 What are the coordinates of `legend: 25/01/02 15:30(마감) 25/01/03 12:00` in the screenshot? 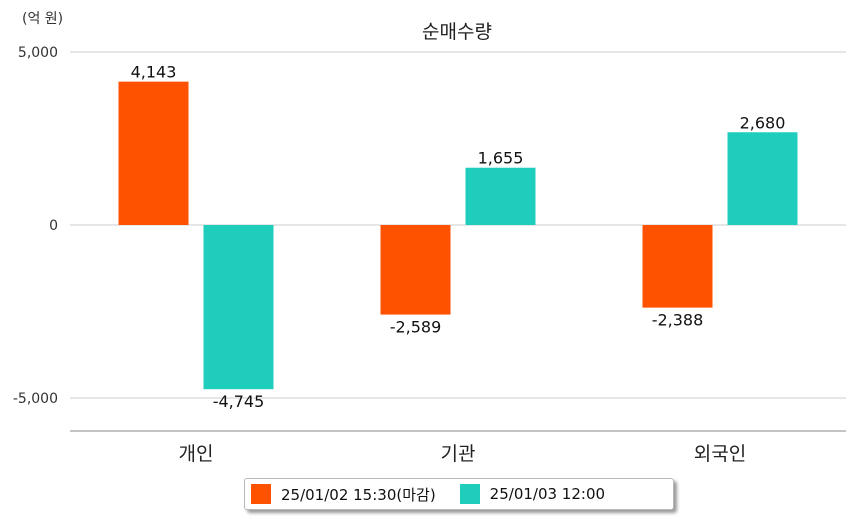 It's located at (459, 494).